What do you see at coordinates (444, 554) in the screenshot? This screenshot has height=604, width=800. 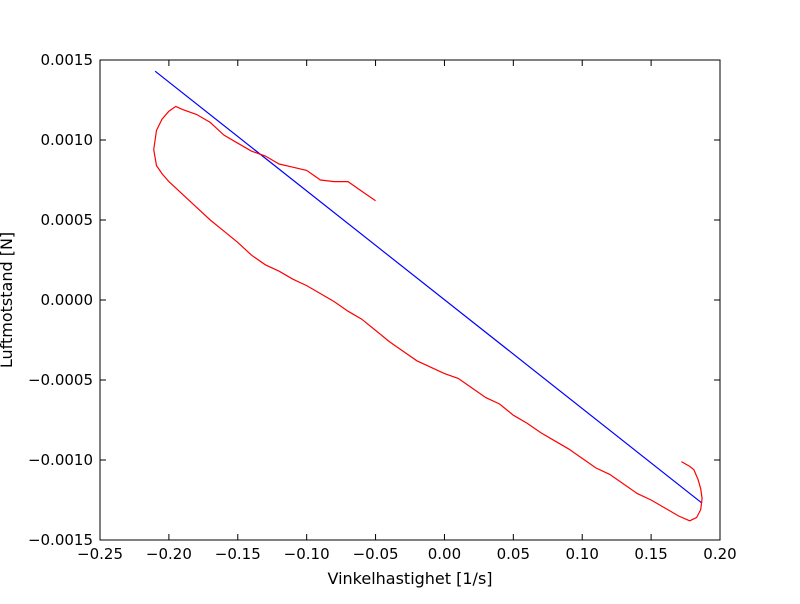 I see `x-tick-label: 0.00` at bounding box center [444, 554].